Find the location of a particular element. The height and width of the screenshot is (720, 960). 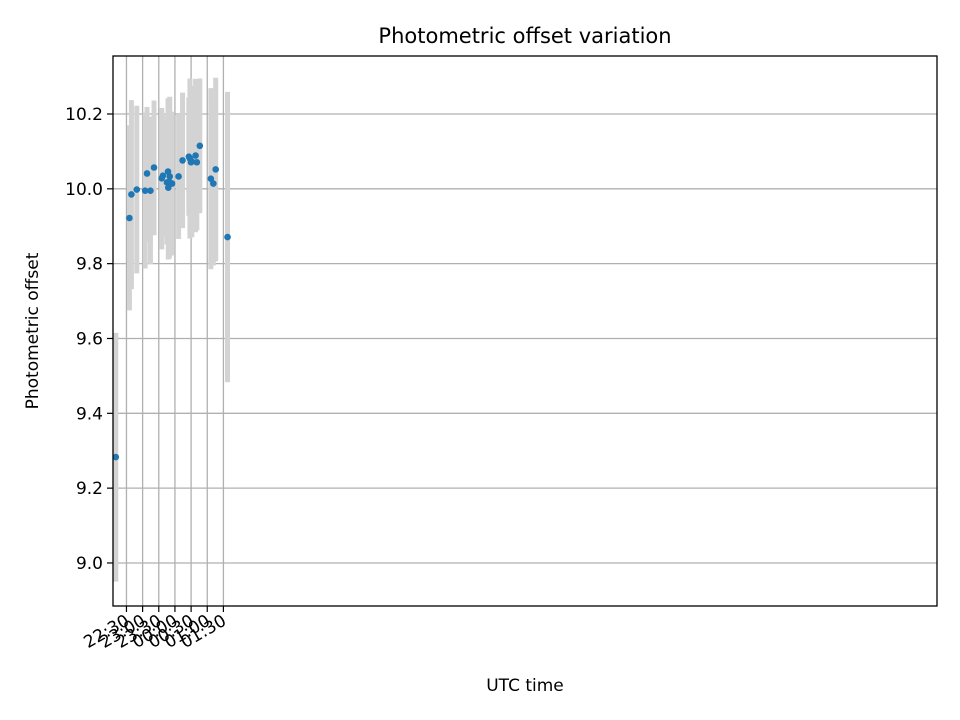

data-points is located at coordinates (171, 301).